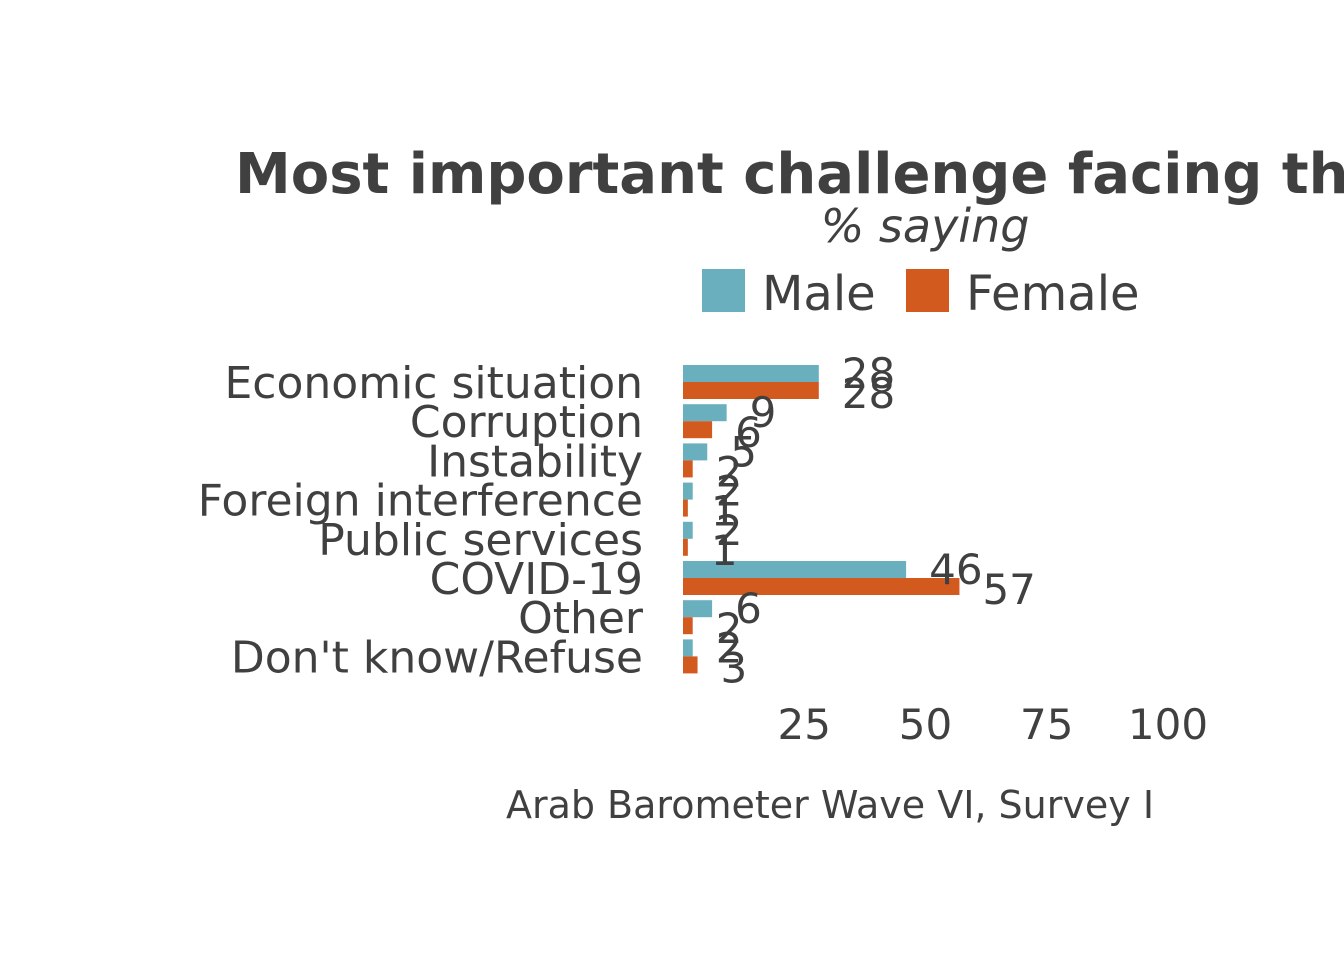 The height and width of the screenshot is (960, 1344). Describe the element at coordinates (993, 724) in the screenshot. I see `x-axis-ticks: 25 50 75 100` at that location.